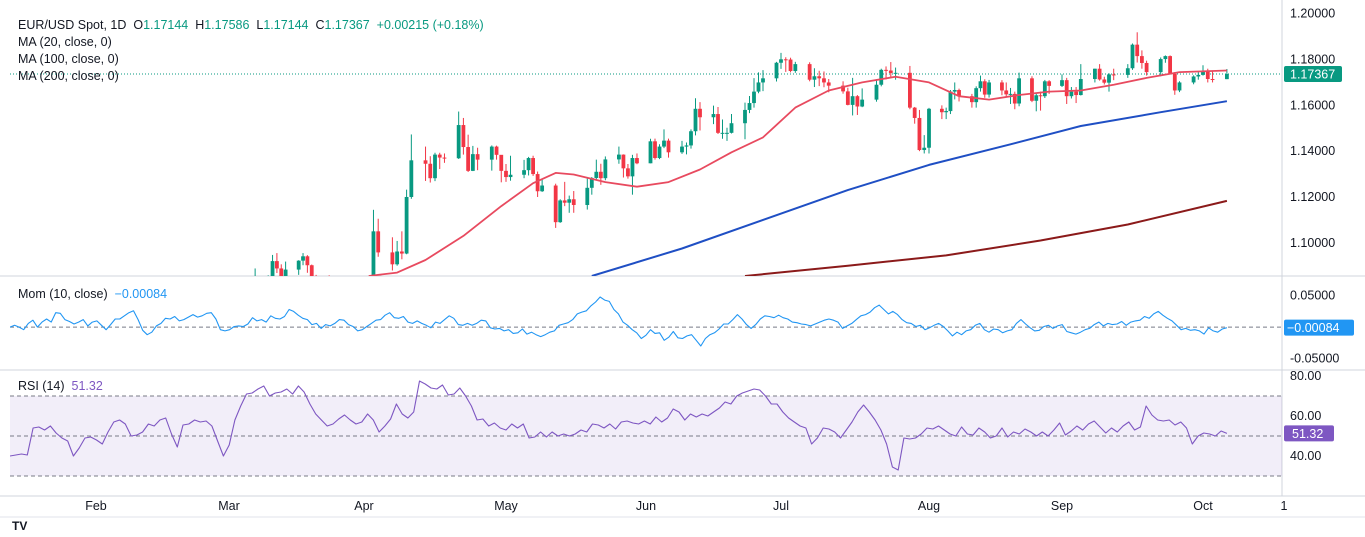  I want to click on time-axis-tick-label: May, so click(506, 506).